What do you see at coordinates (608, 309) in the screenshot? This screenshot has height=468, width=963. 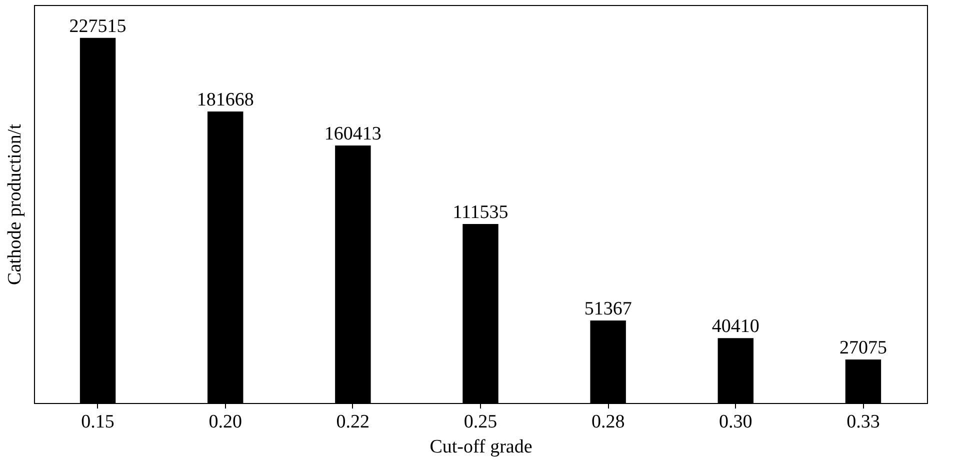 I see `data-label: 51367` at bounding box center [608, 309].